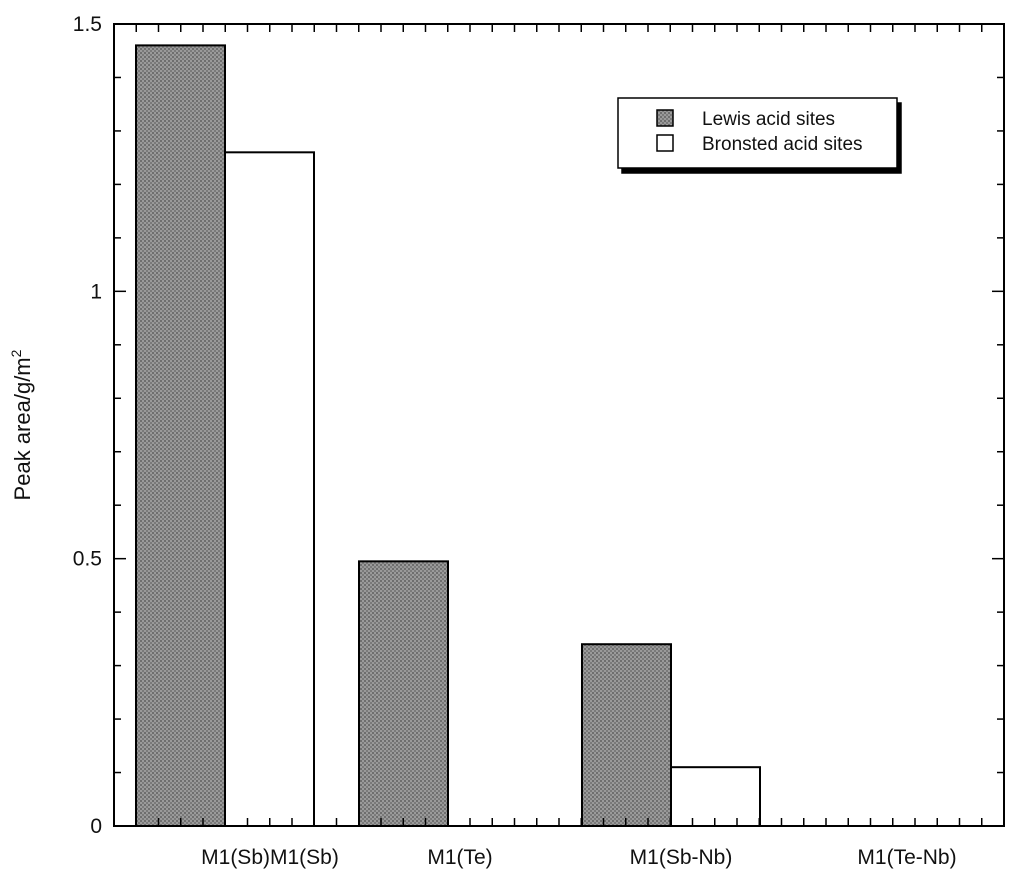 Image resolution: width=1024 pixels, height=890 pixels. I want to click on x-category-label: M1(Te), so click(459, 857).